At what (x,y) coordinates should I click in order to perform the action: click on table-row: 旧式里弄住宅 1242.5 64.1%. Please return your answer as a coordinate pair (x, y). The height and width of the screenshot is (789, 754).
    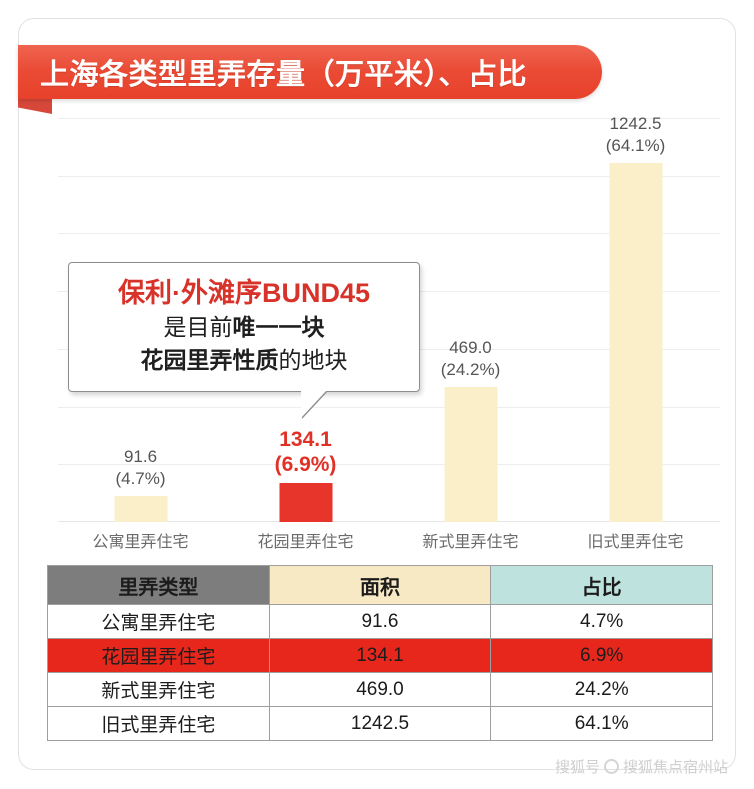
    Looking at the image, I should click on (380, 723).